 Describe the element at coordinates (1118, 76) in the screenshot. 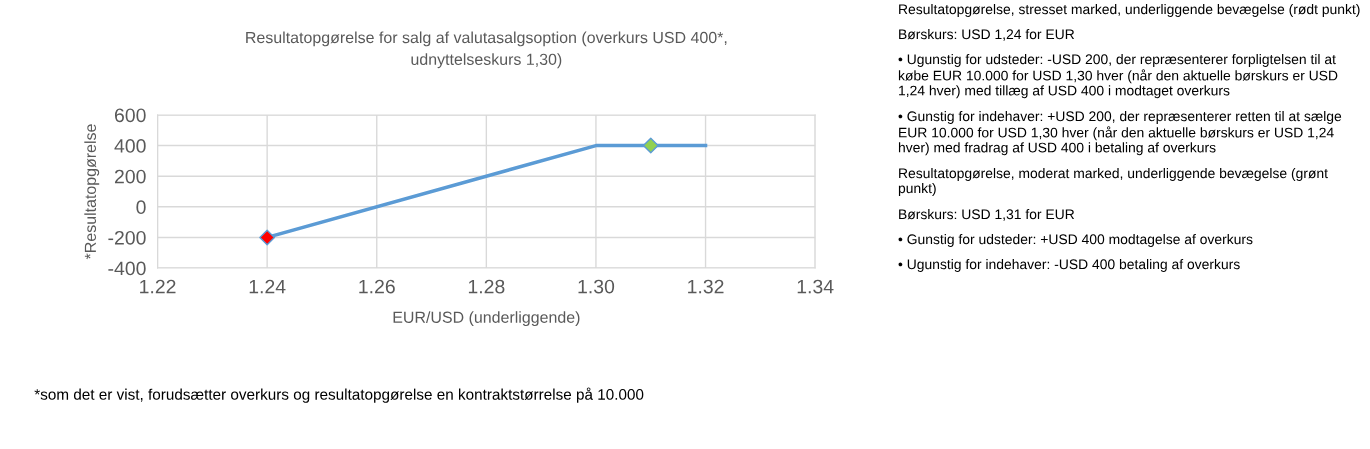

I see `text: • Ugunstig for udsteder: -USD 200, der repræsenterer forpligtelsen til at købe EUR 10.000 for USD 1,30 hver (når den aktuelle børskurs er USD 1,24 hver) med tillæg af USD 400 i modtaget overkurs` at that location.